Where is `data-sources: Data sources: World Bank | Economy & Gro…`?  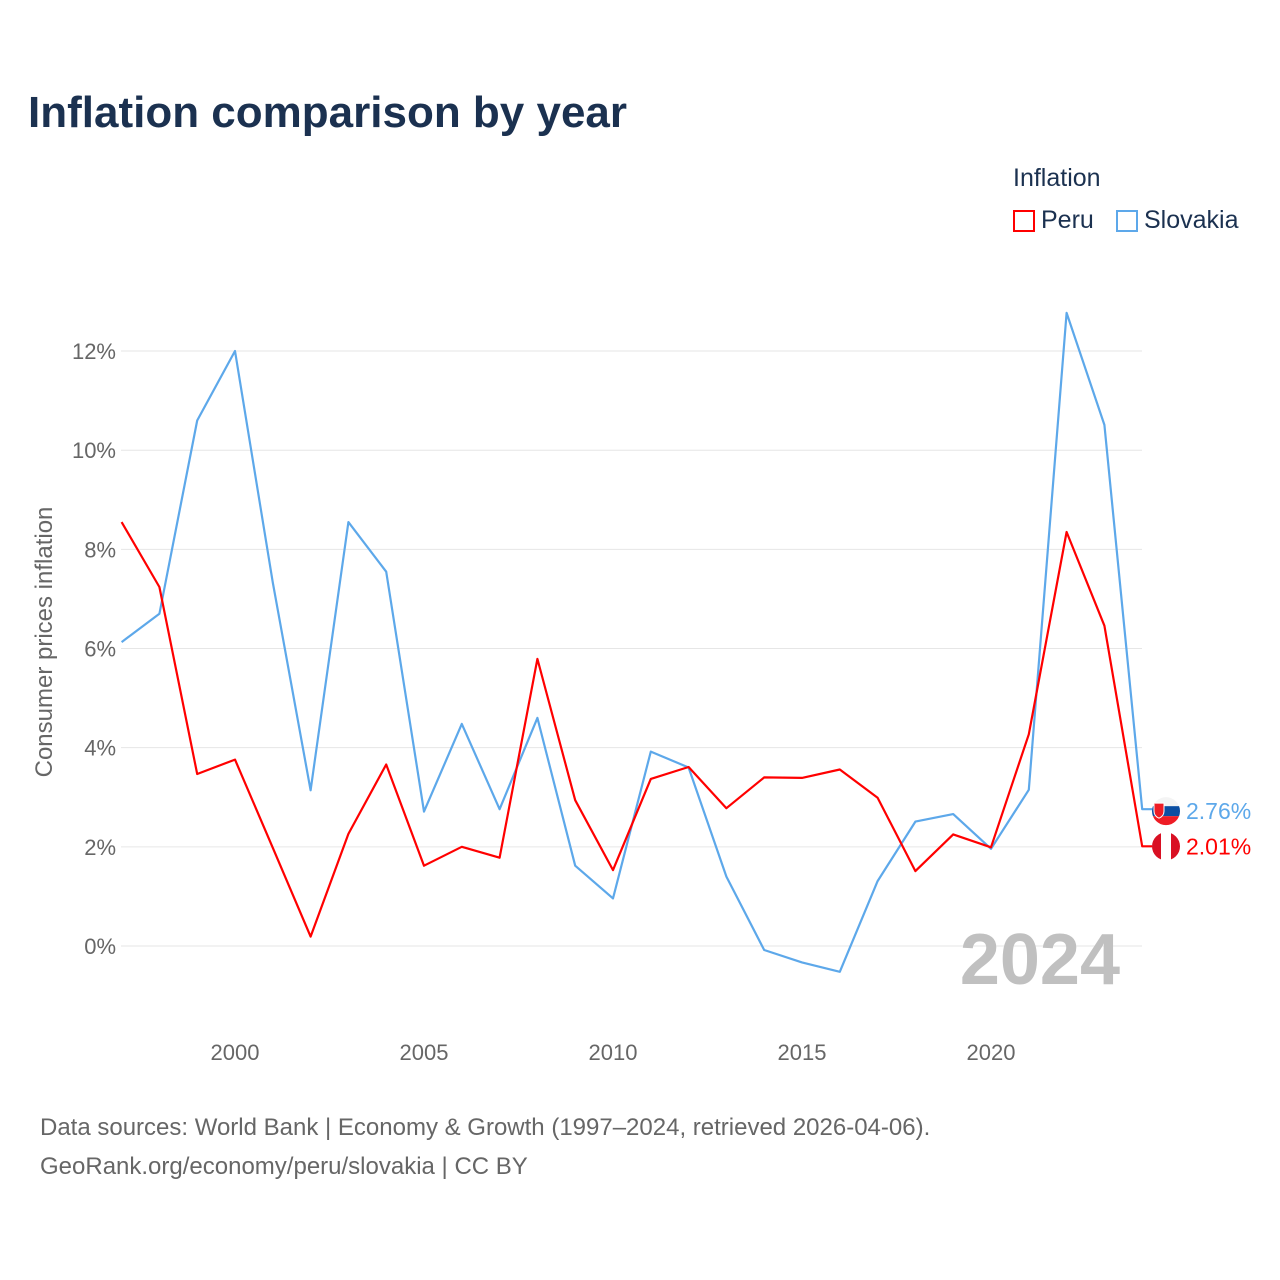
data-sources: Data sources: World Bank | Economy & Gro… is located at coordinates (485, 1127).